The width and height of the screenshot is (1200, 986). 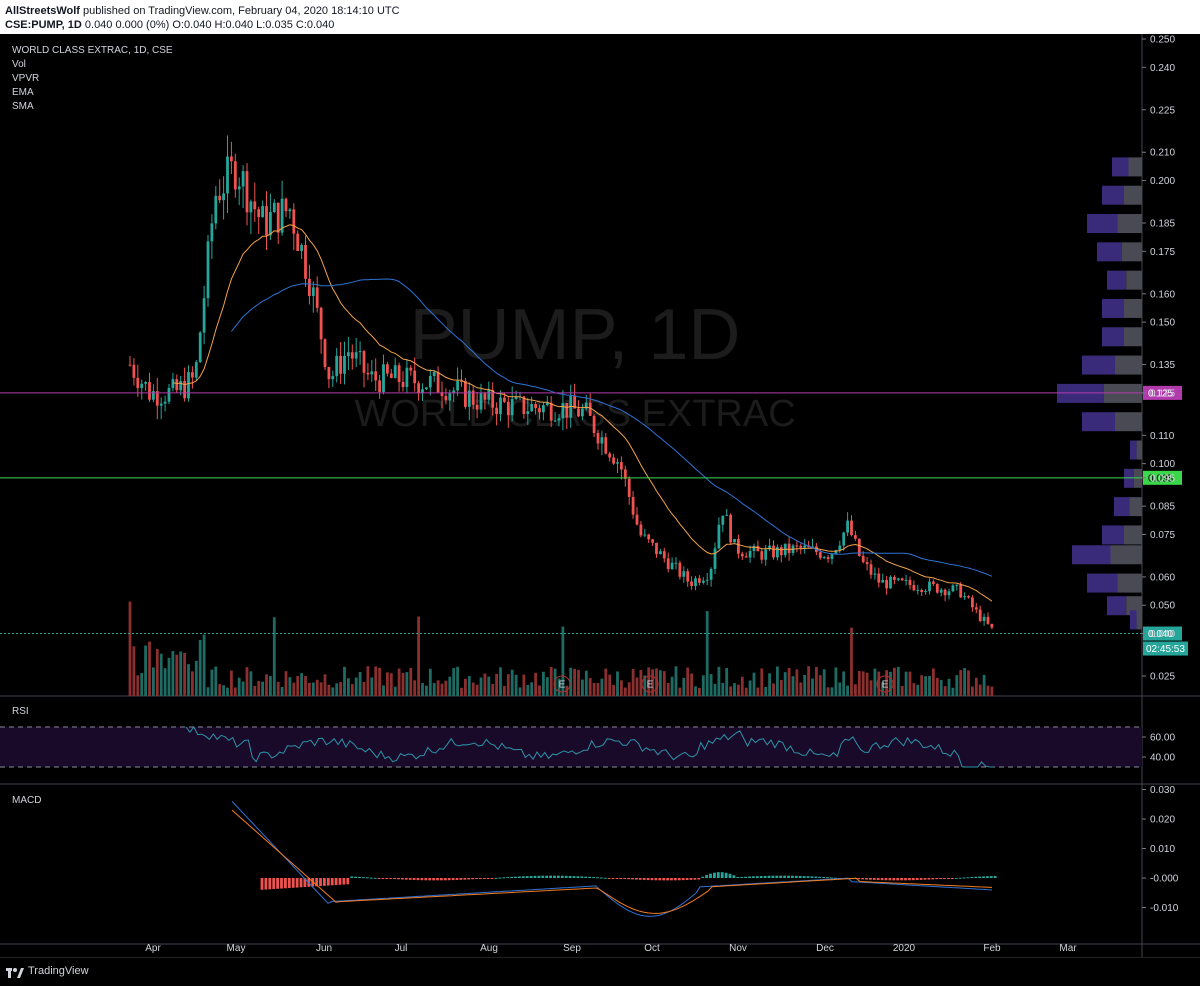 What do you see at coordinates (600, 971) in the screenshot?
I see `footer: TradingView` at bounding box center [600, 971].